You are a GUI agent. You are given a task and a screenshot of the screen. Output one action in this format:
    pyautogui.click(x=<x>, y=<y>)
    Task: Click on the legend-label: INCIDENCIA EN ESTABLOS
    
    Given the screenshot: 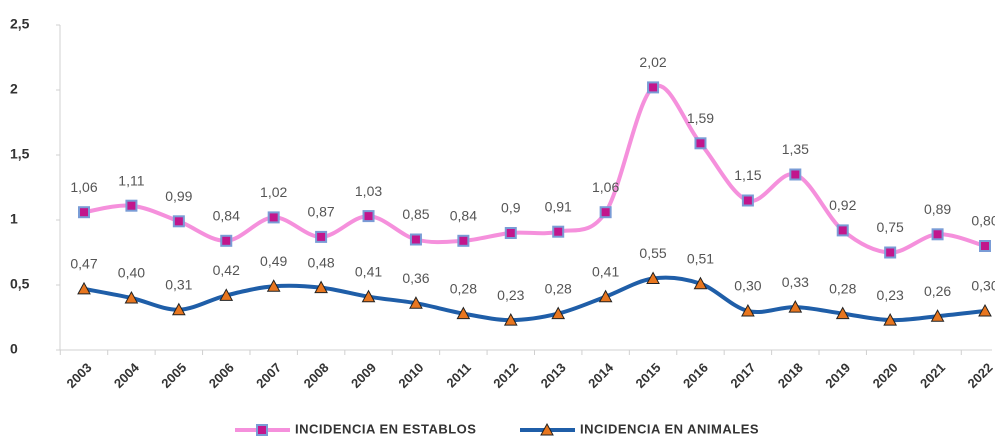 What is the action you would take?
    pyautogui.click(x=385, y=428)
    